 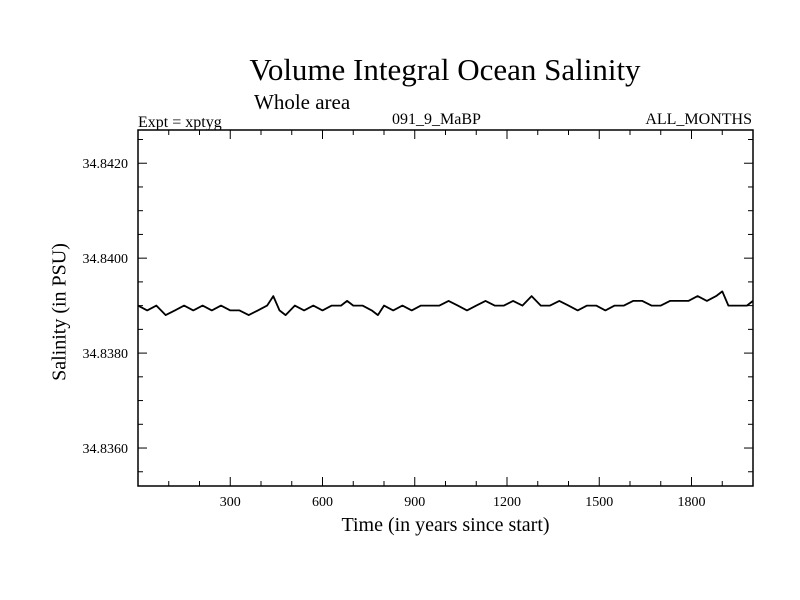 What do you see at coordinates (692, 502) in the screenshot?
I see `x-tick-label: 1800` at bounding box center [692, 502].